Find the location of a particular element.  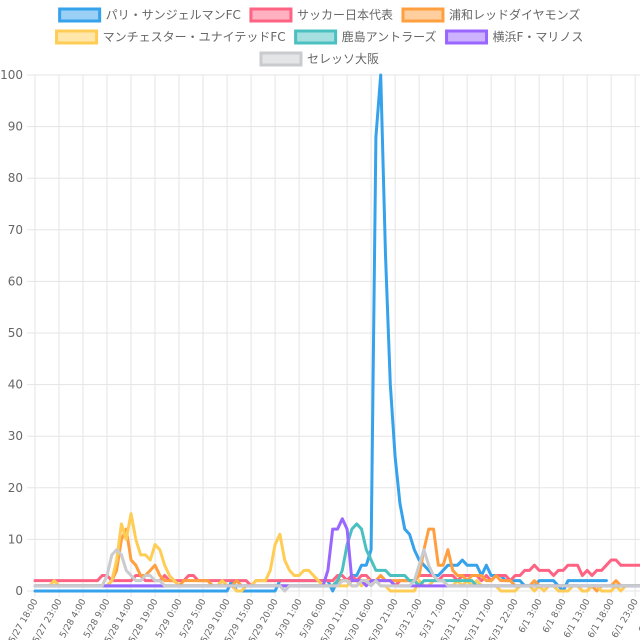

y-tick-label: 10 is located at coordinates (15, 539).